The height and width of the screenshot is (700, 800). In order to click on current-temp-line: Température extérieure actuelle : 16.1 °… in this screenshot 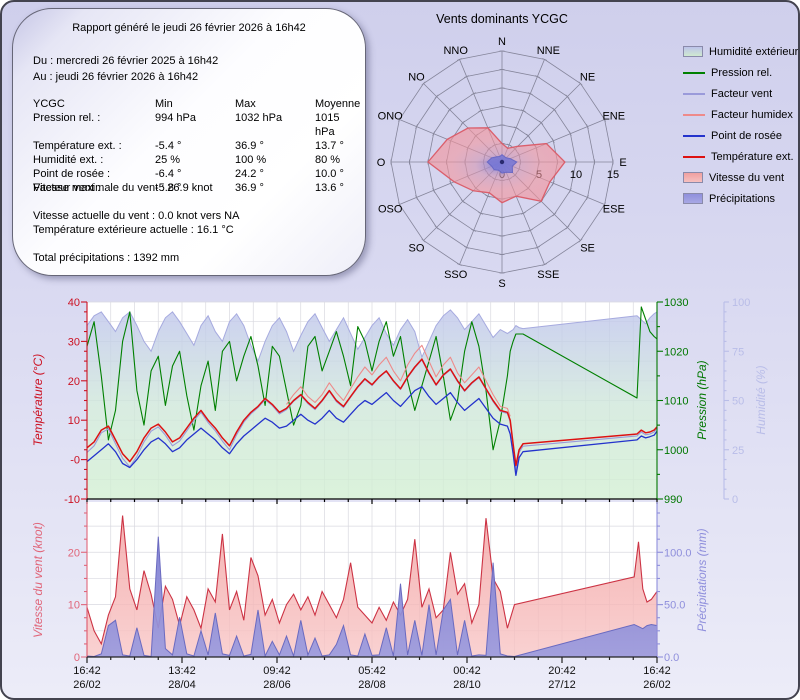, I will do `click(133, 230)`.